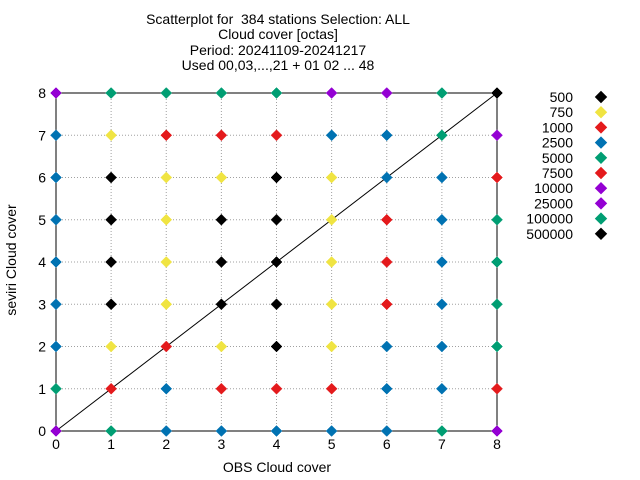  What do you see at coordinates (442, 444) in the screenshot?
I see `x-tick-label: 7` at bounding box center [442, 444].